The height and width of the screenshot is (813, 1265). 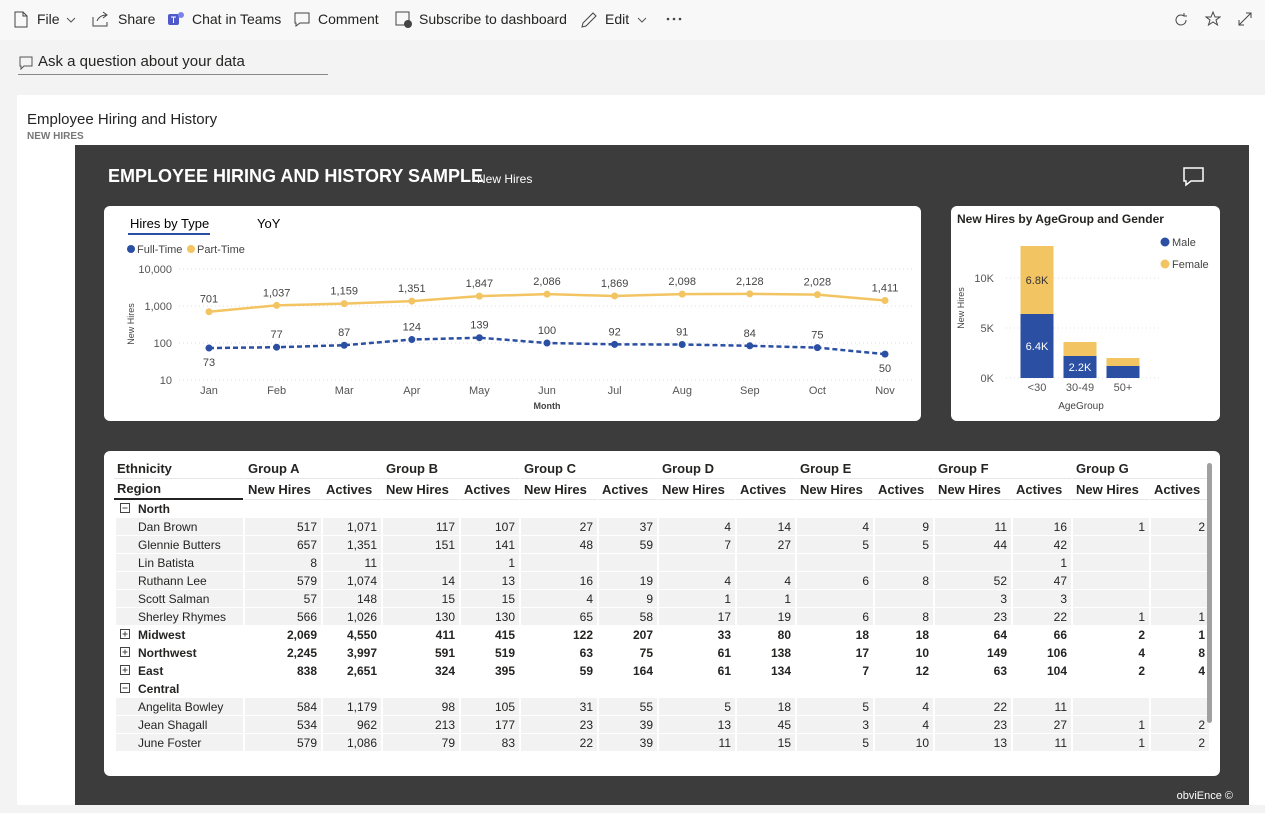 I want to click on value-cell: 48, so click(x=558, y=545).